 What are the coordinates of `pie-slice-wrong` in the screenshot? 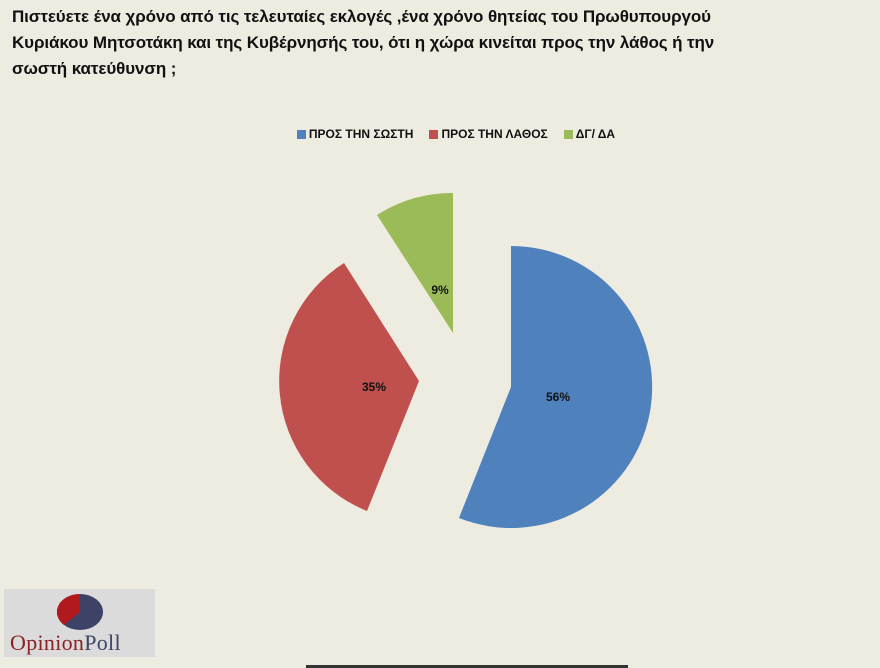 It's located at (349, 387).